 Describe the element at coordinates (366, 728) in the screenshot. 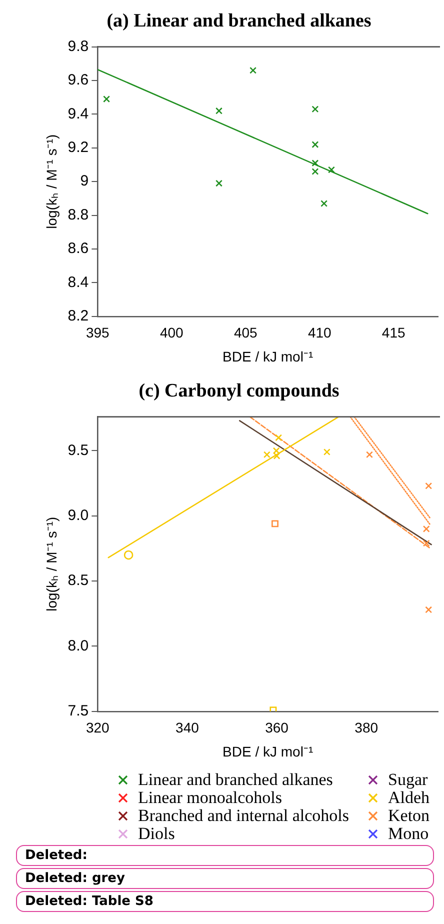

I see `x-tick-label: 380` at that location.